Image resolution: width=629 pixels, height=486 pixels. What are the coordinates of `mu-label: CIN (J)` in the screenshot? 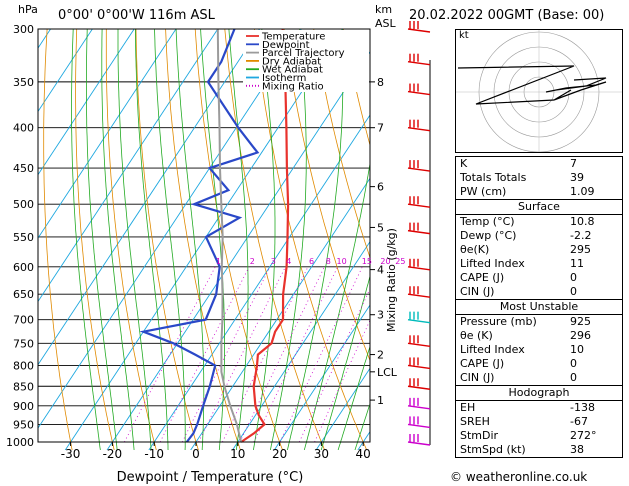 It's located at (477, 377).